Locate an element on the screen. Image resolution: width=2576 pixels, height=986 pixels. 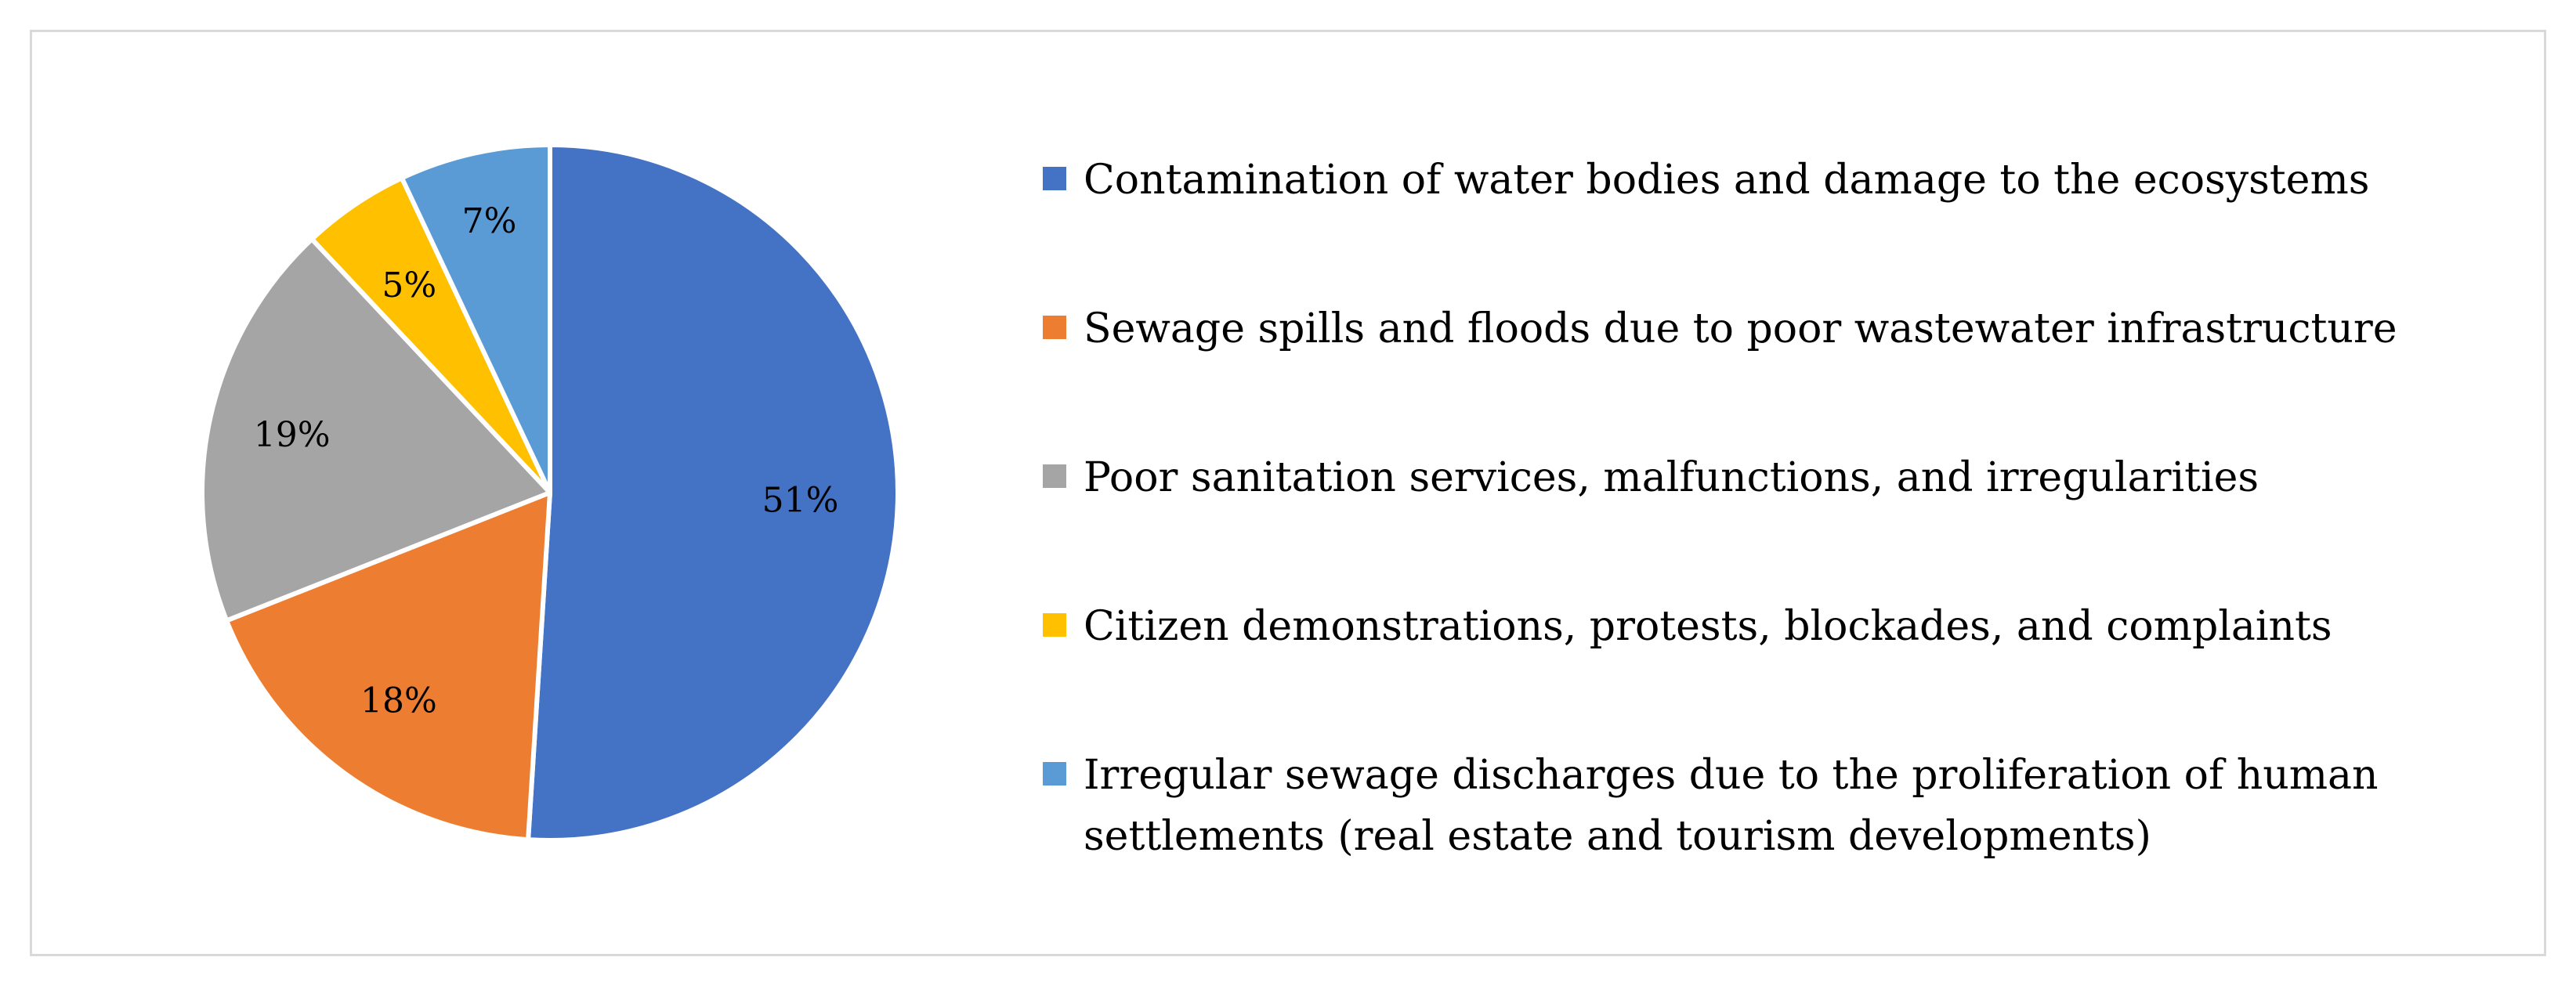
legend-swatch-poor-sanitation is located at coordinates (1054, 476).